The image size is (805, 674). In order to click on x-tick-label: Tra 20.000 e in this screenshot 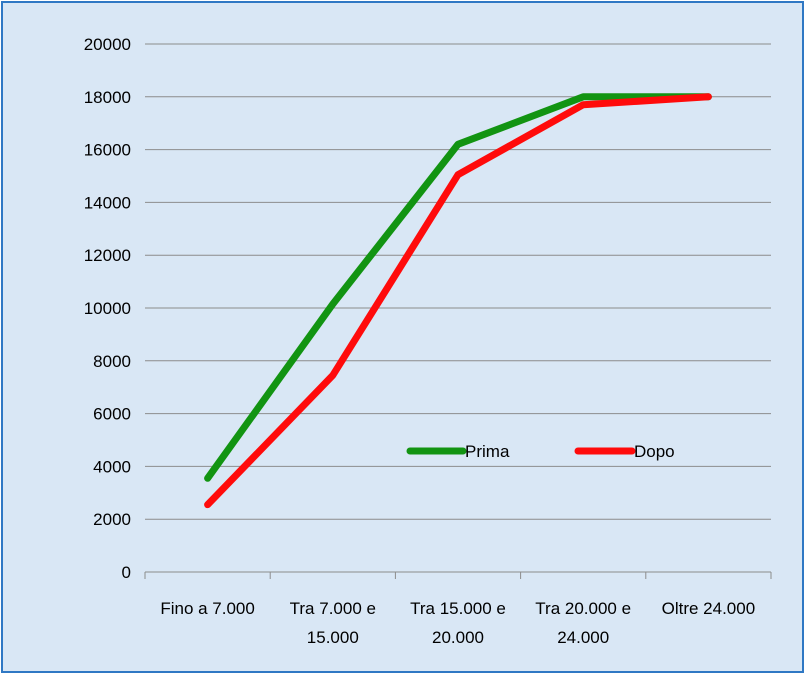, I will do `click(583, 608)`.